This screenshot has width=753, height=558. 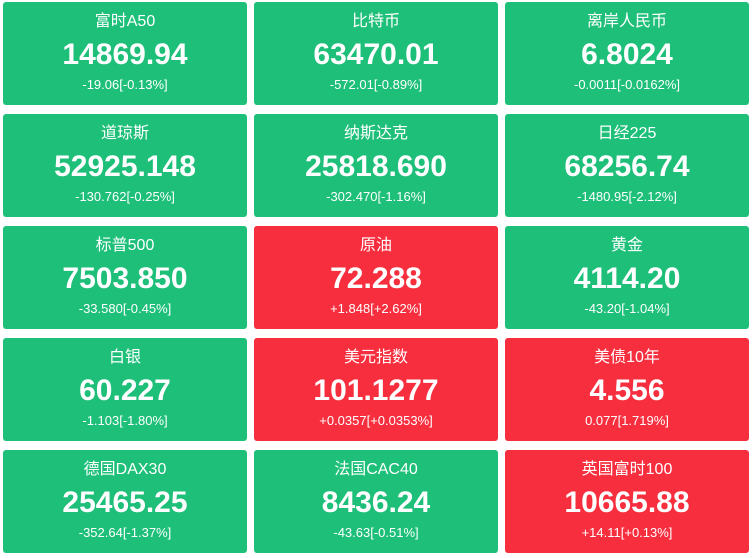 What do you see at coordinates (627, 84) in the screenshot?
I see `quote-change: -0.0011[-0.0162%]` at bounding box center [627, 84].